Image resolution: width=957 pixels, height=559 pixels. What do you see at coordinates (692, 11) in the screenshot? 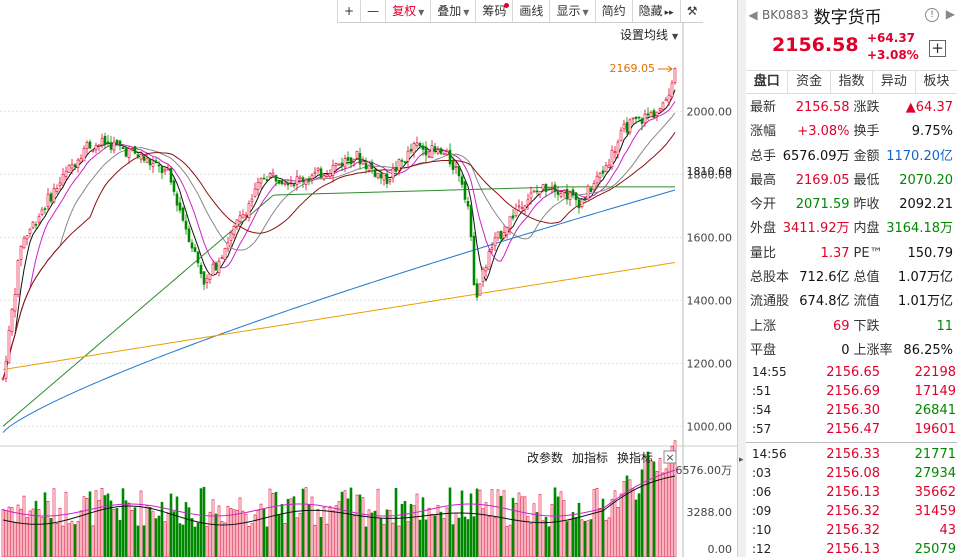
I see `tools-icon: ⚒` at bounding box center [692, 11].